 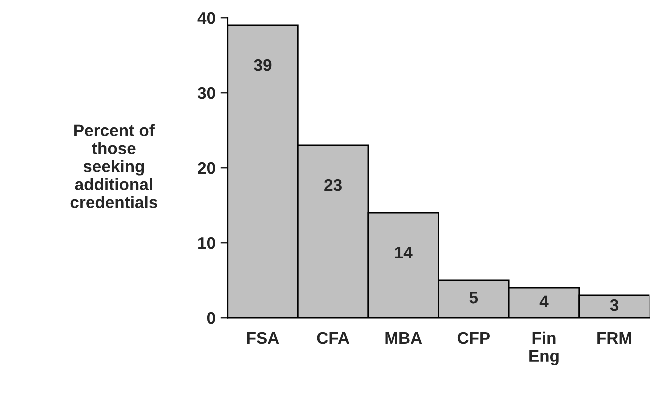 What do you see at coordinates (207, 93) in the screenshot?
I see `y-tick-label: 30` at bounding box center [207, 93].